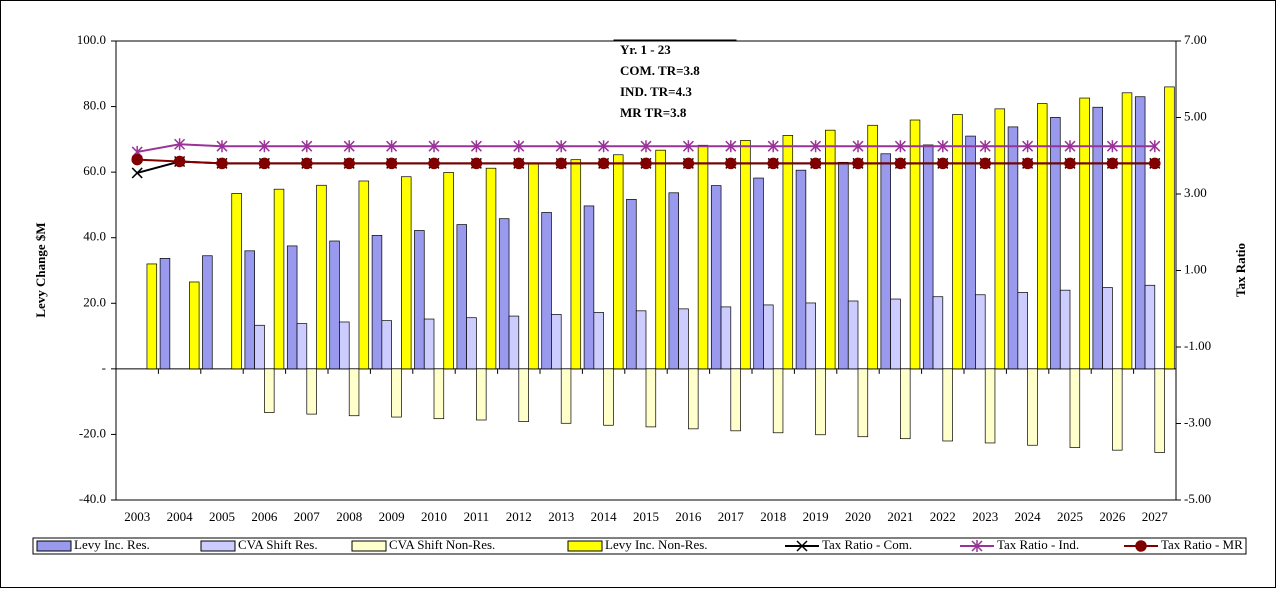  What do you see at coordinates (656, 544) in the screenshot?
I see `legend-label: Levy Inc. Non-Res.` at bounding box center [656, 544].